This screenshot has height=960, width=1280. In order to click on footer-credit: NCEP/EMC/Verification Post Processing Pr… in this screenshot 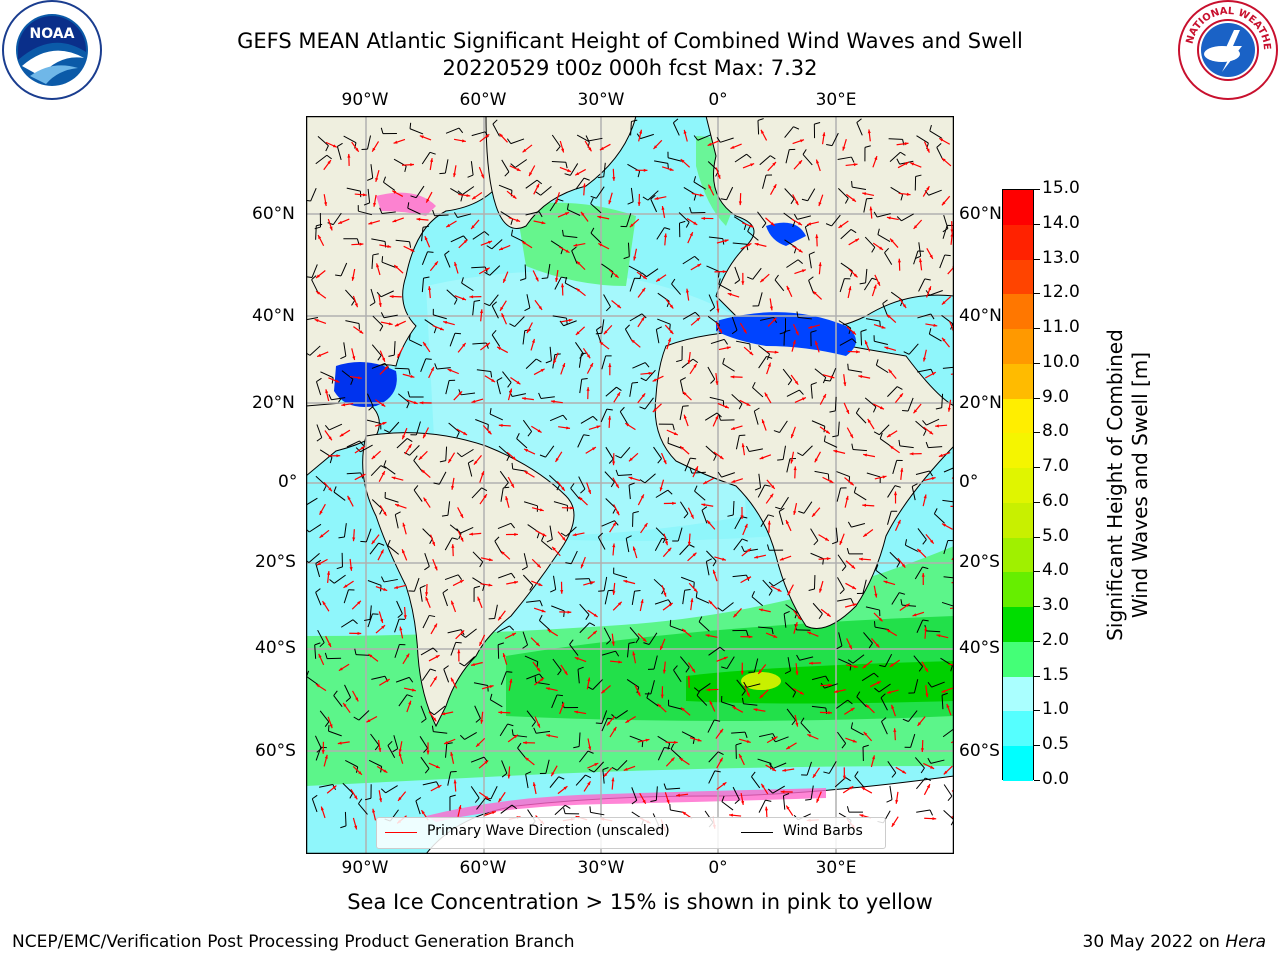, I will do `click(293, 942)`.